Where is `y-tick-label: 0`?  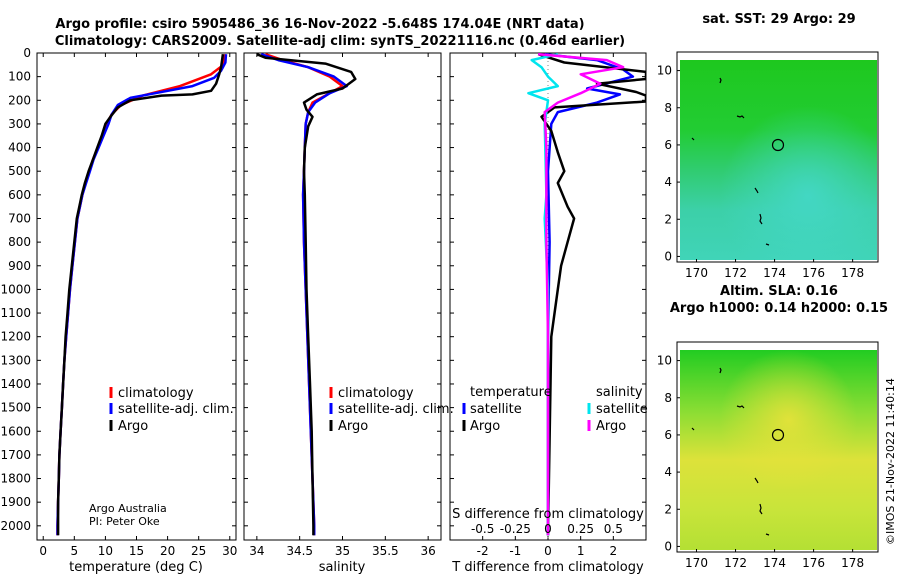
y-tick-label: 0 is located at coordinates (27, 53).